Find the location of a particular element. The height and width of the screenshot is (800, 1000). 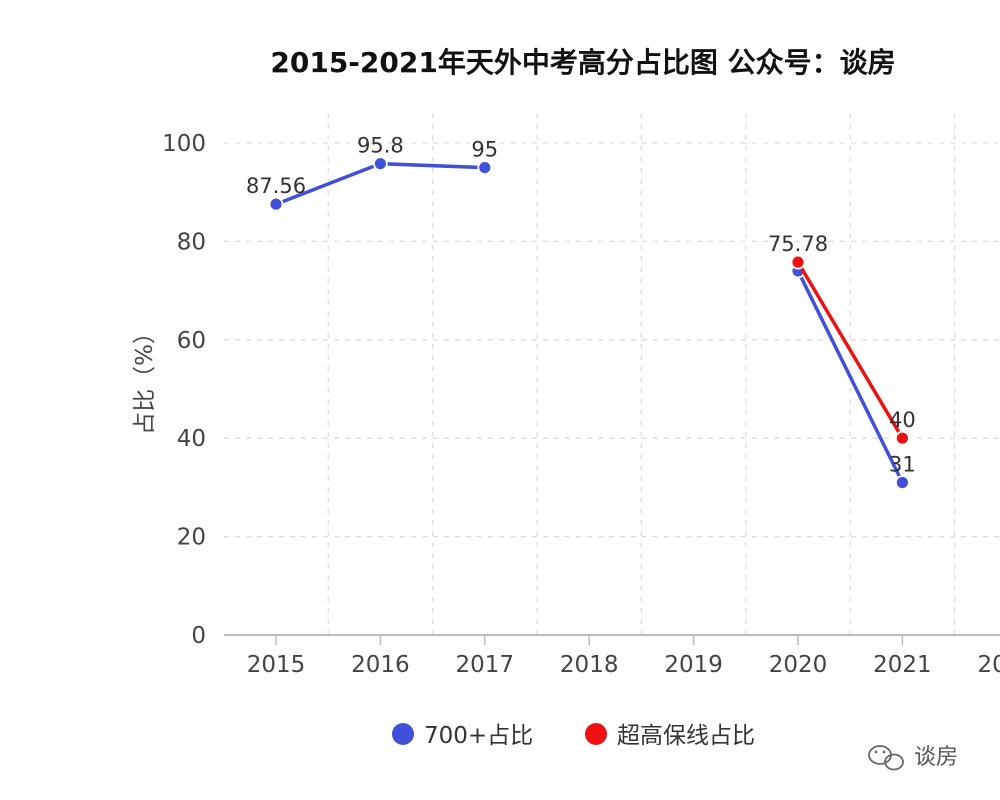

x-tick-label: 2020 is located at coordinates (798, 665).